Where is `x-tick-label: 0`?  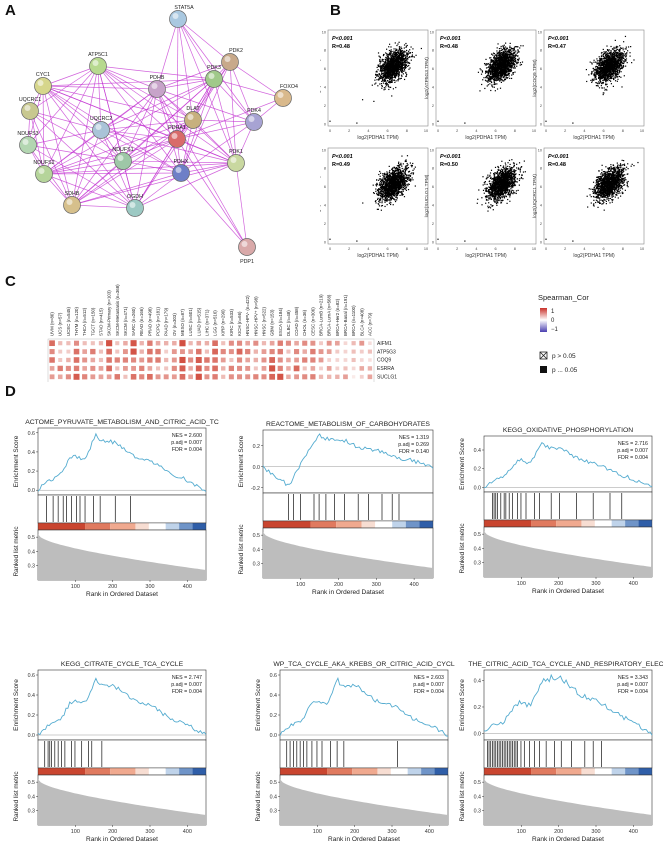
x-tick-label: 0 is located at coordinates (330, 131).